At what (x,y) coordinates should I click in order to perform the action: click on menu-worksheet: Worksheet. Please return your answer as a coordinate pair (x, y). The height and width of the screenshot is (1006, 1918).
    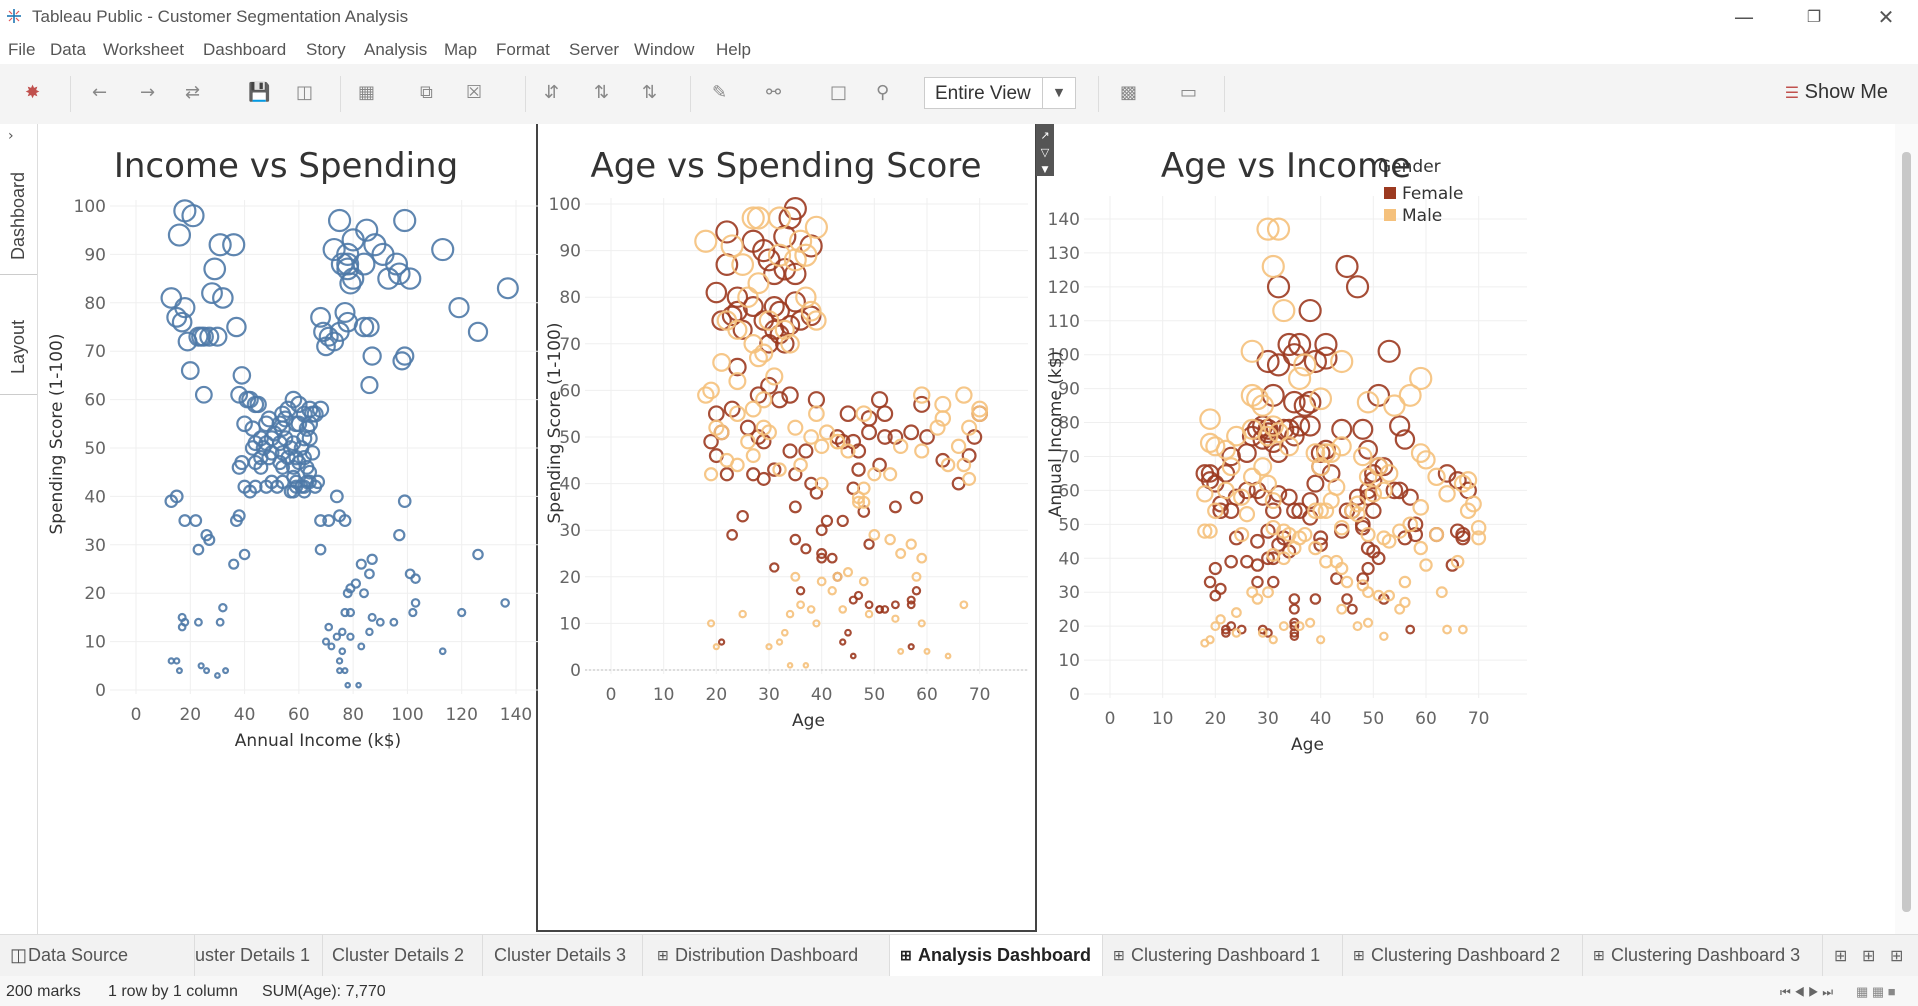
    Looking at the image, I should click on (143, 49).